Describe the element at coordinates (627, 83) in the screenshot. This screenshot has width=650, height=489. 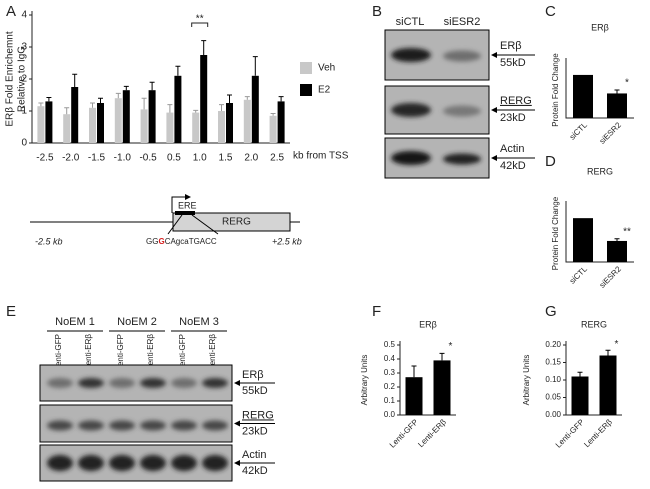
I see `annotation: *` at that location.